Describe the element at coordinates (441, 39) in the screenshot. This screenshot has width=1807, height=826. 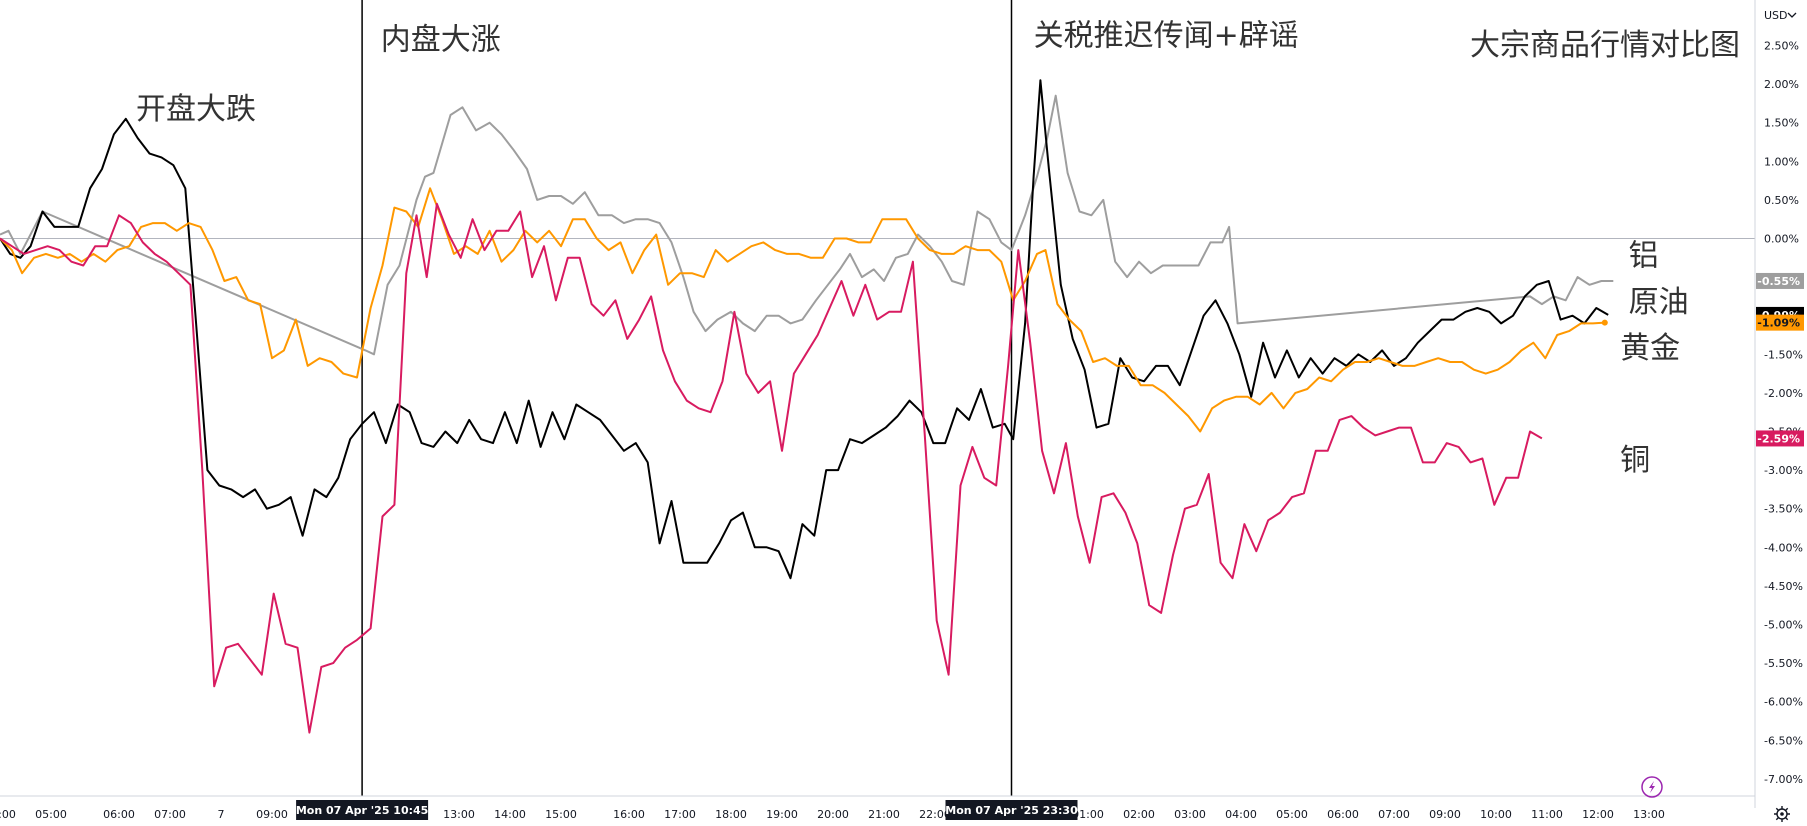
I see `chart-annotation: 内盘大涨` at that location.